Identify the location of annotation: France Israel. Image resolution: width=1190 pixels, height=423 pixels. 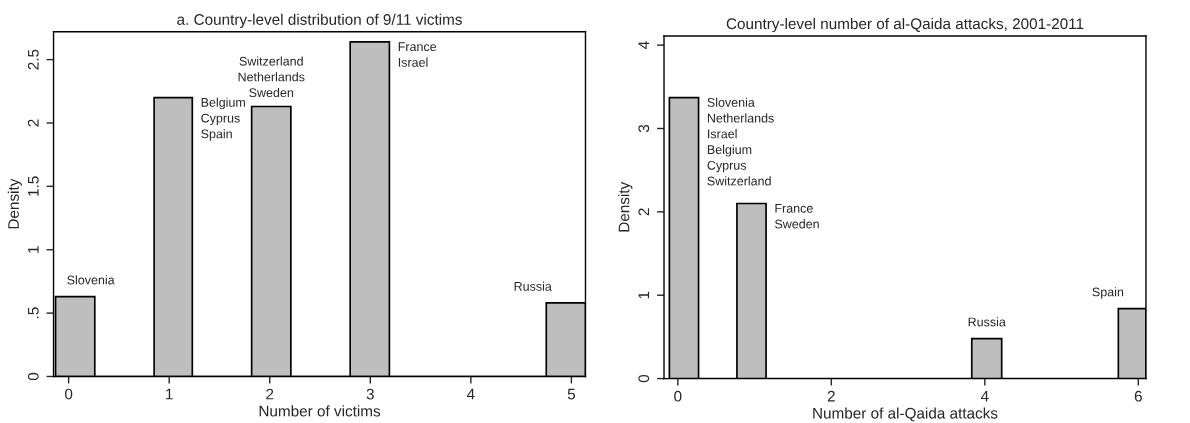
(417, 54).